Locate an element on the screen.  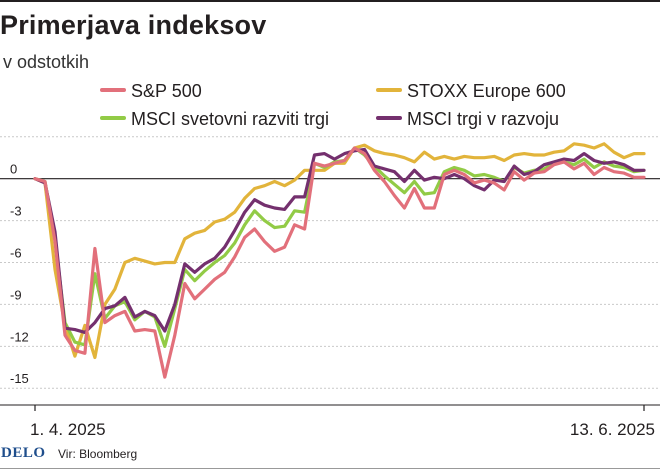
top-rule is located at coordinates (330, 1).